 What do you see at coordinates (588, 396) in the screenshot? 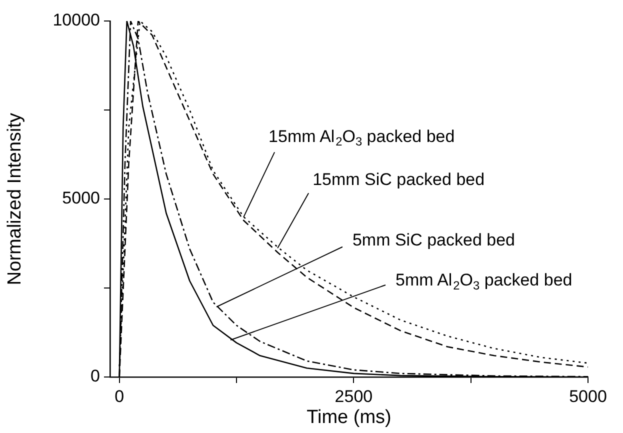
I see `x-tick-label: 5000` at bounding box center [588, 396].